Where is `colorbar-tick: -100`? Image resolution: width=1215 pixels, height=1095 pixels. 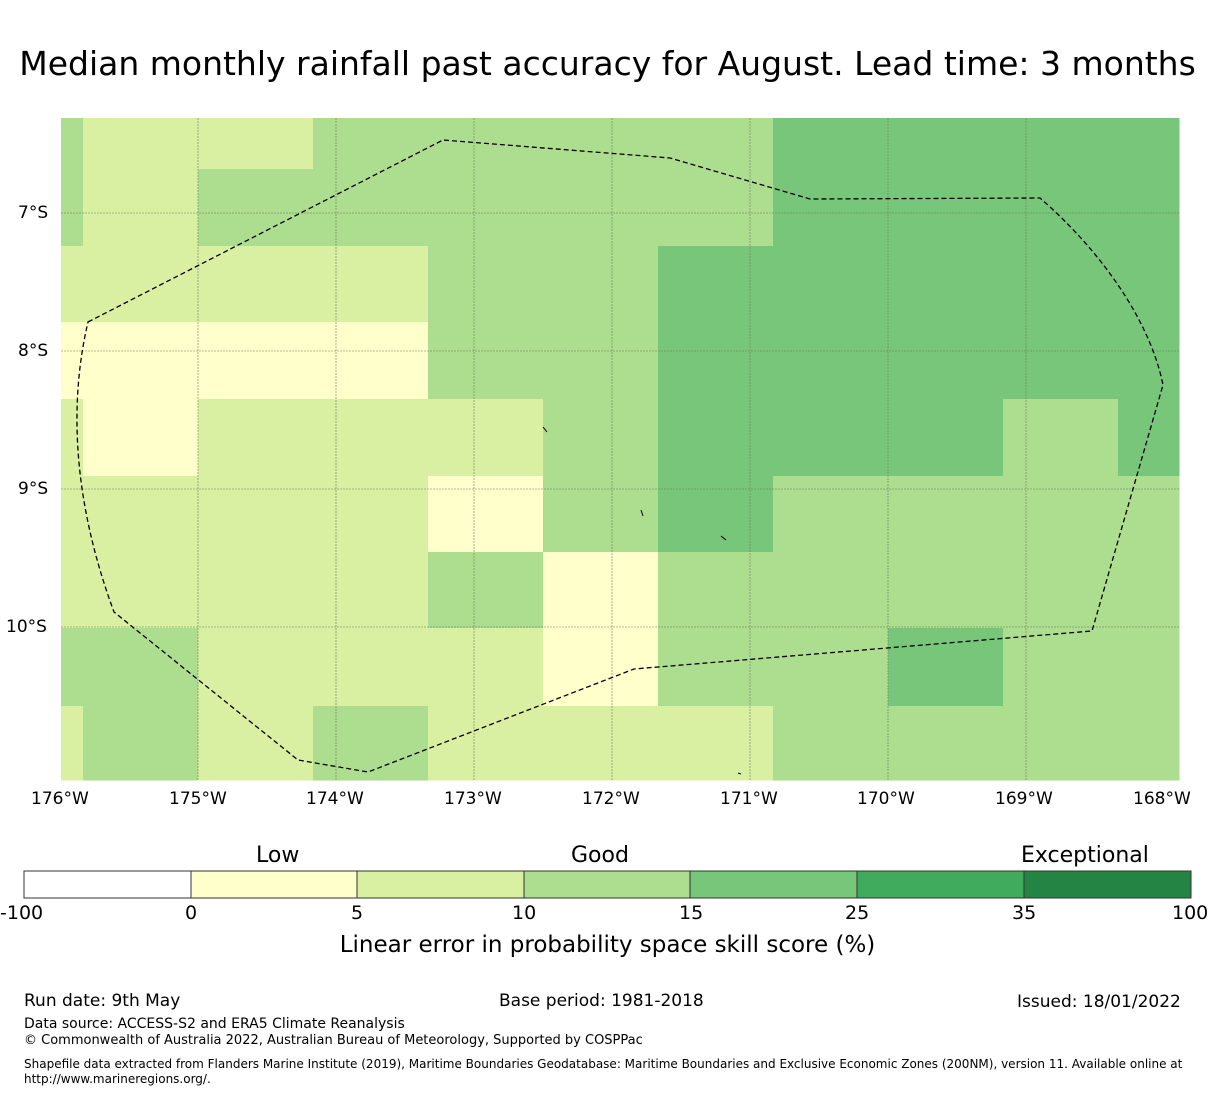
colorbar-tick: -100 is located at coordinates (22, 913).